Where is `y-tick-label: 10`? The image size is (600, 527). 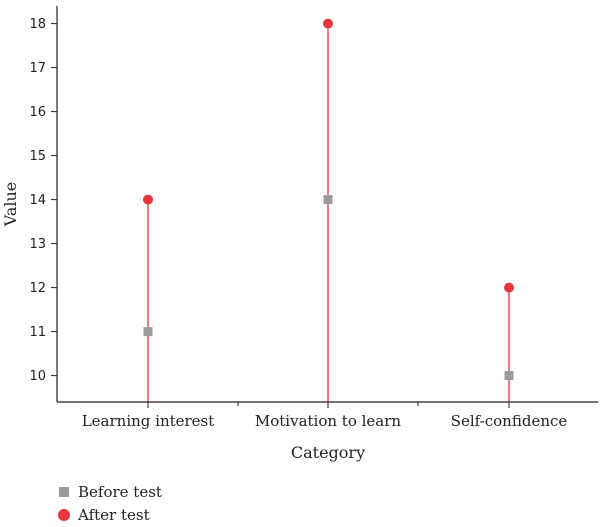
y-tick-label: 10 is located at coordinates (37, 376).